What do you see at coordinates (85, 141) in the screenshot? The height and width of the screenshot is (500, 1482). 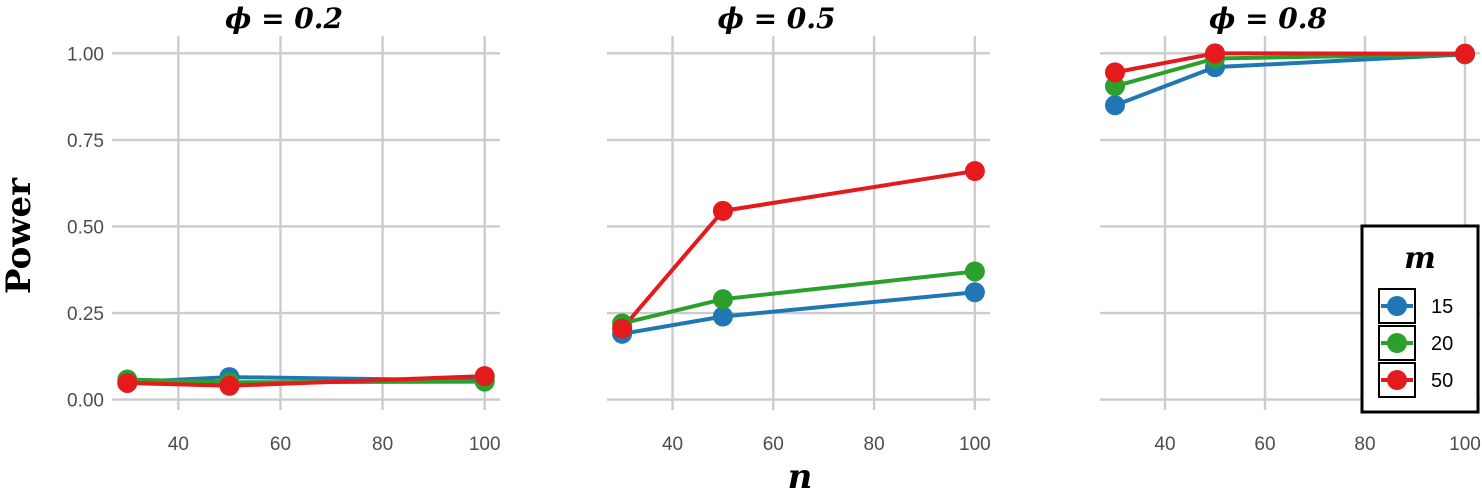 I see `y-tick-label: 0.75` at bounding box center [85, 141].